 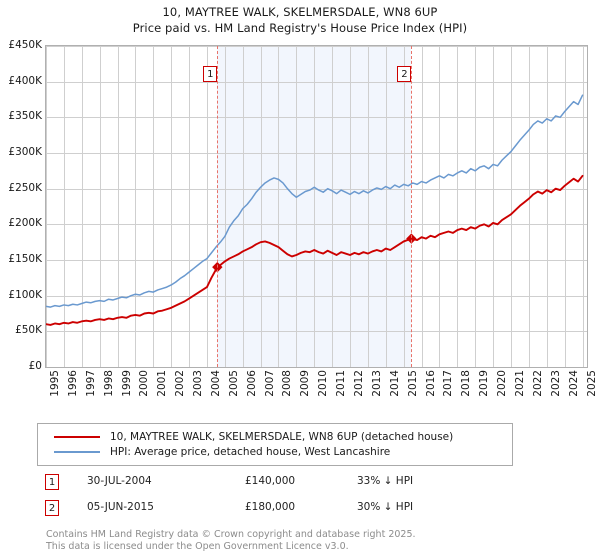 What do you see at coordinates (270, 383) in the screenshot?
I see `x-axis-tick-label: 2007` at bounding box center [270, 383].